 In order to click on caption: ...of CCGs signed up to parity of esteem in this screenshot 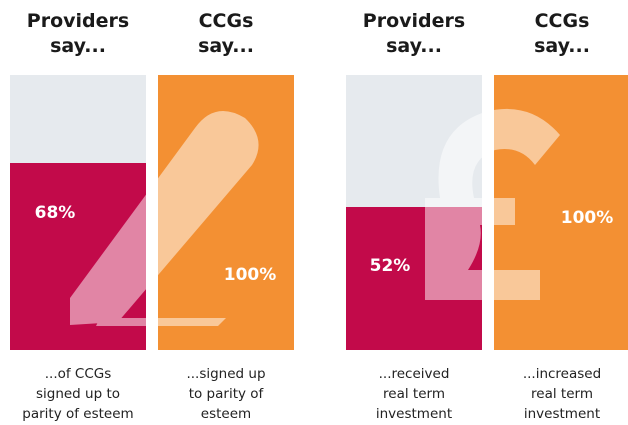, I will do `click(78, 394)`.